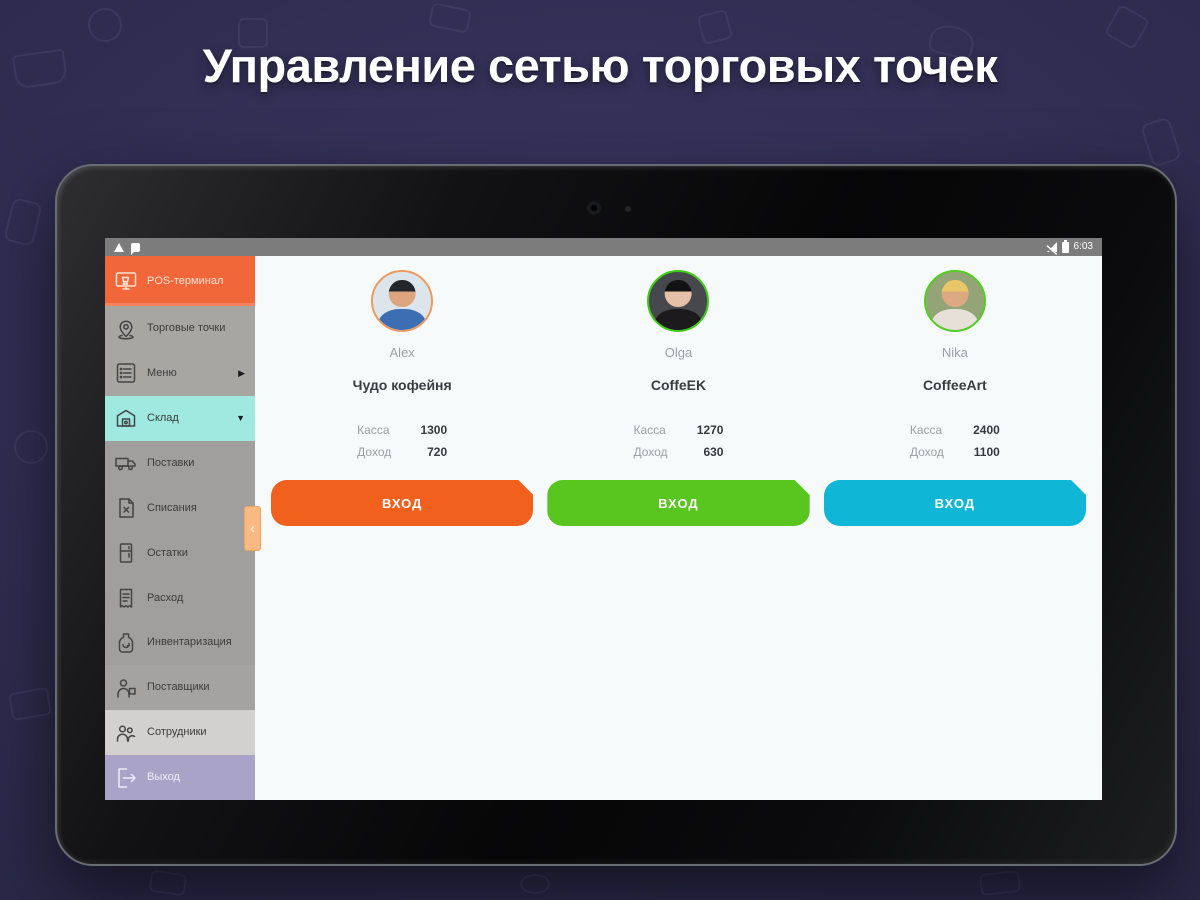  What do you see at coordinates (678, 430) in the screenshot?
I see `stat-row: Касса 1270` at bounding box center [678, 430].